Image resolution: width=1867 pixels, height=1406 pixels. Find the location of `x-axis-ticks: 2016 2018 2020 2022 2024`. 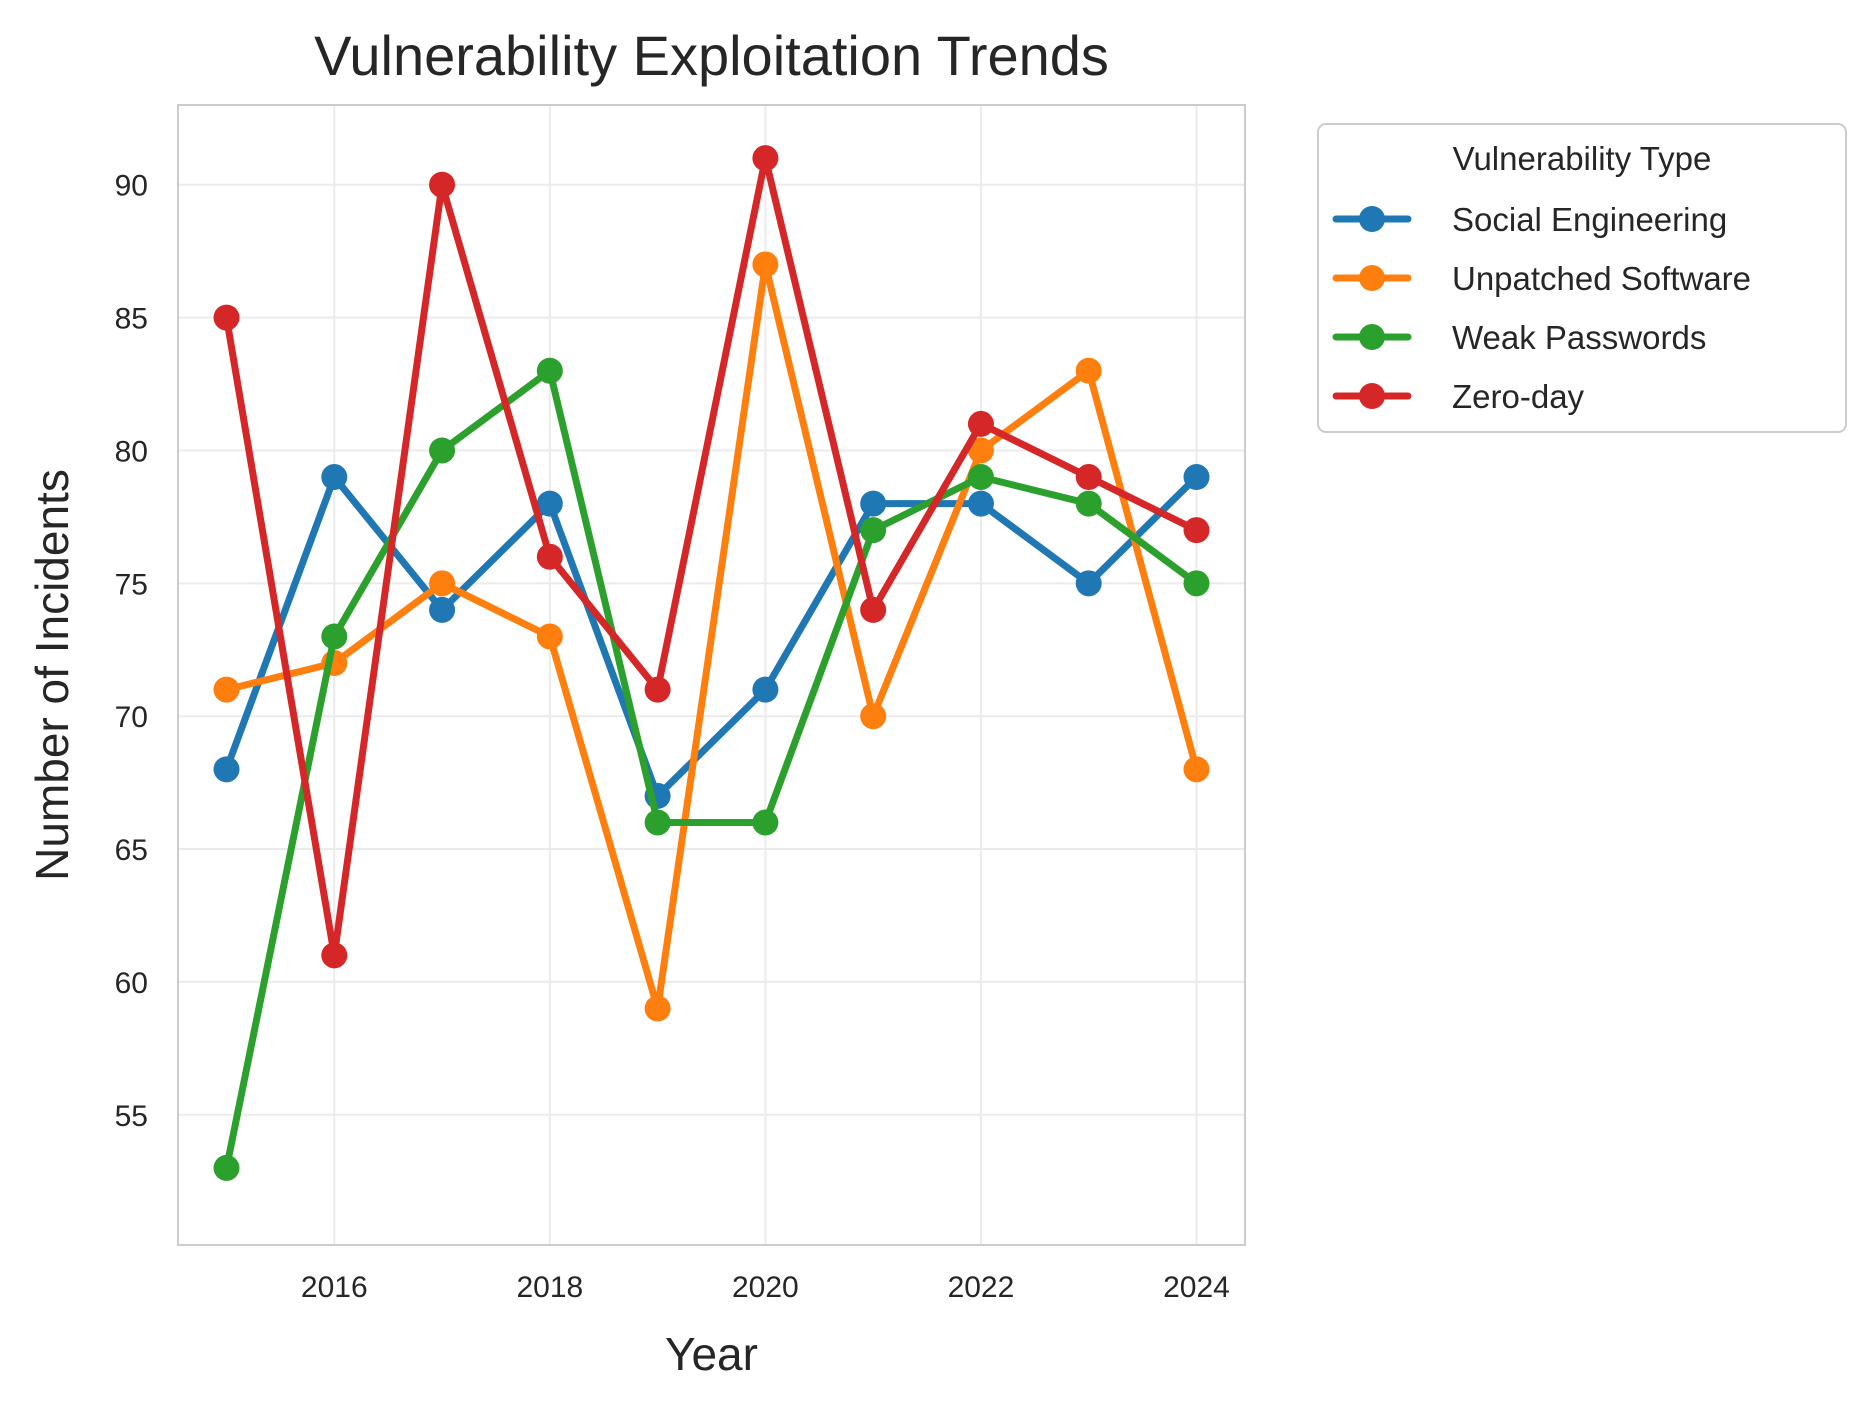

x-axis-ticks: 2016 2018 2020 2022 2024 is located at coordinates (765, 1287).